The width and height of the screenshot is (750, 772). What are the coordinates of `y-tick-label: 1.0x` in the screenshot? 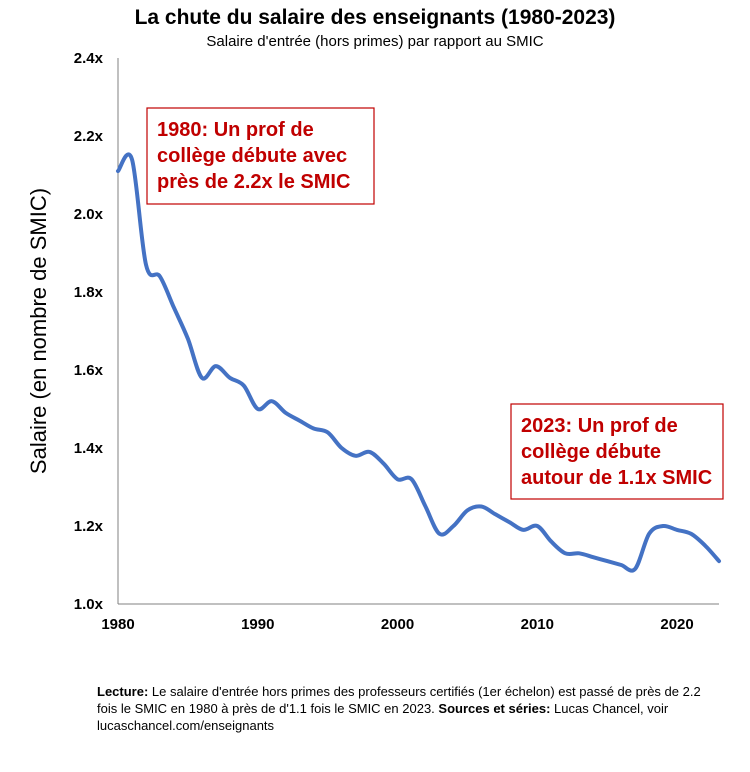 It's located at (89, 604).